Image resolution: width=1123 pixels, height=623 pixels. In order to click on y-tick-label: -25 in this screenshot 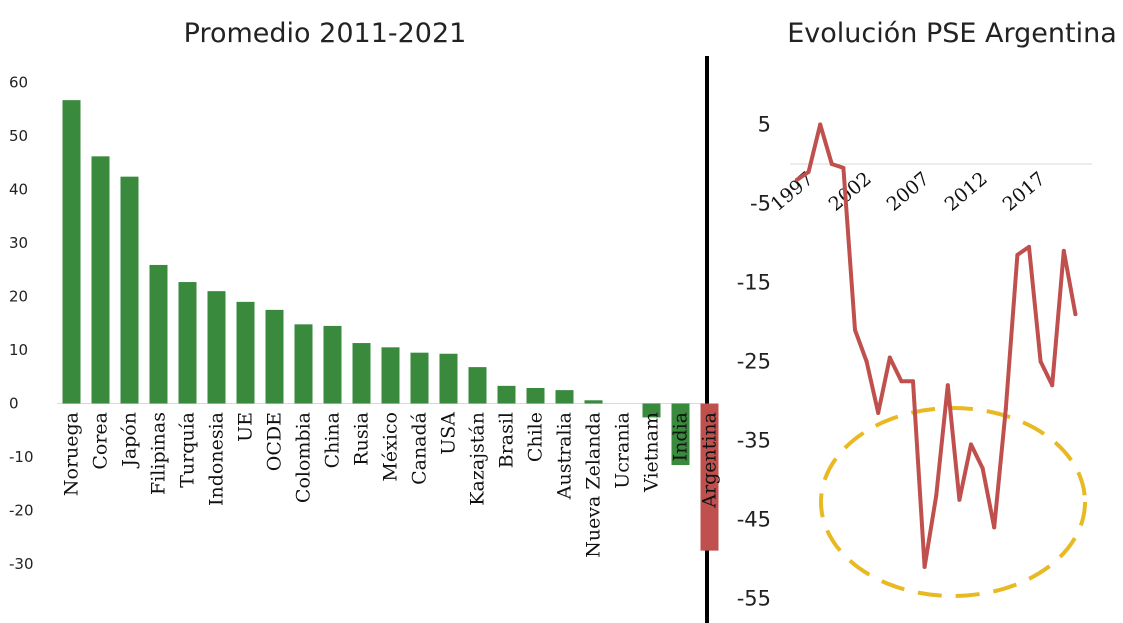, I will do `click(754, 362)`.